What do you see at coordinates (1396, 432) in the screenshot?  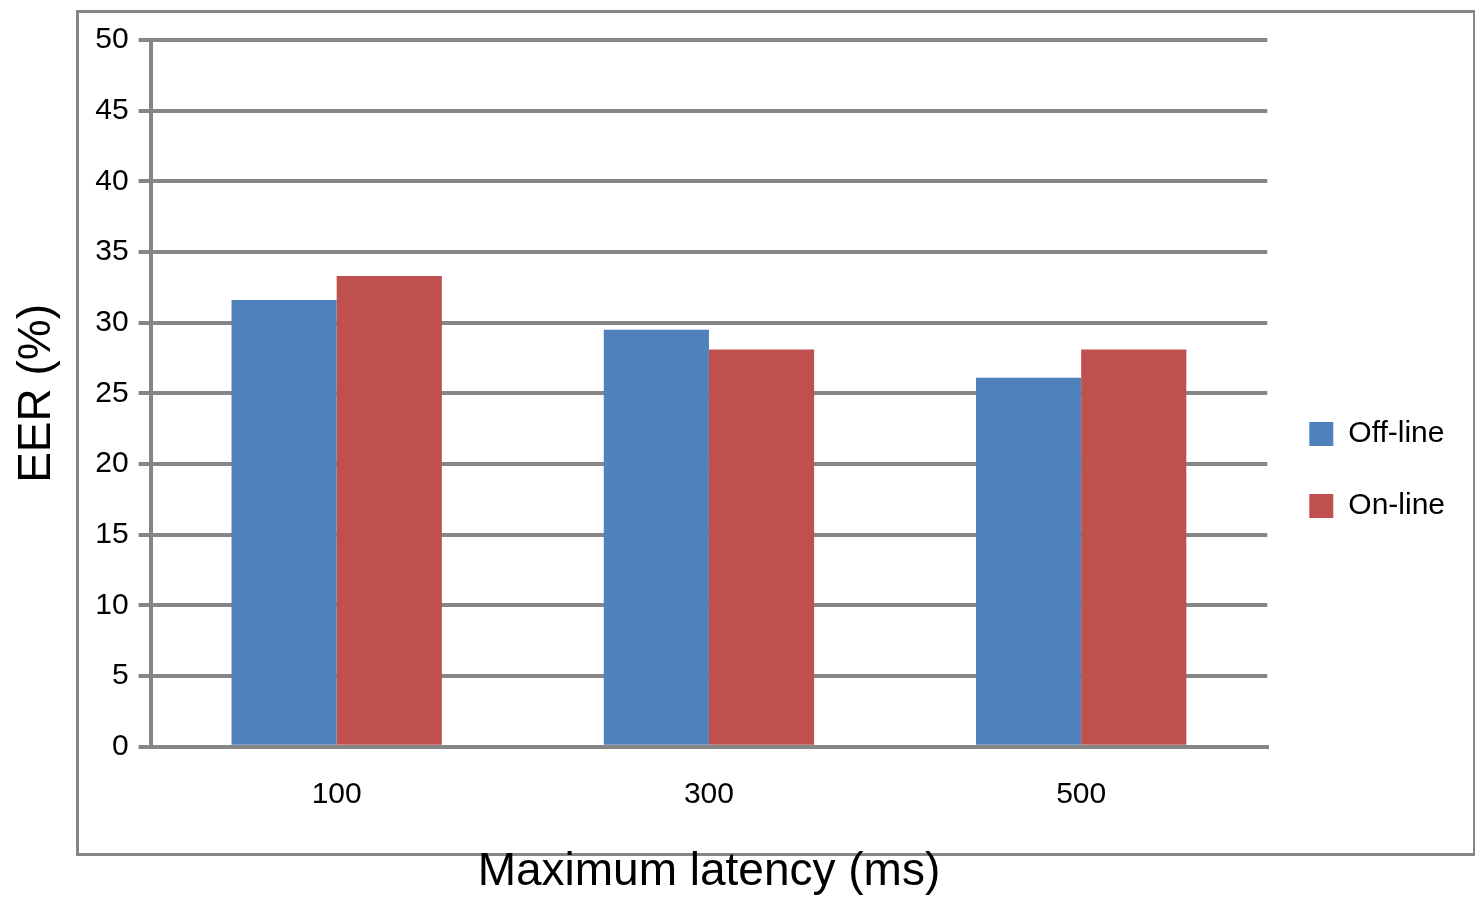 I see `legend-label: Off-line` at bounding box center [1396, 432].